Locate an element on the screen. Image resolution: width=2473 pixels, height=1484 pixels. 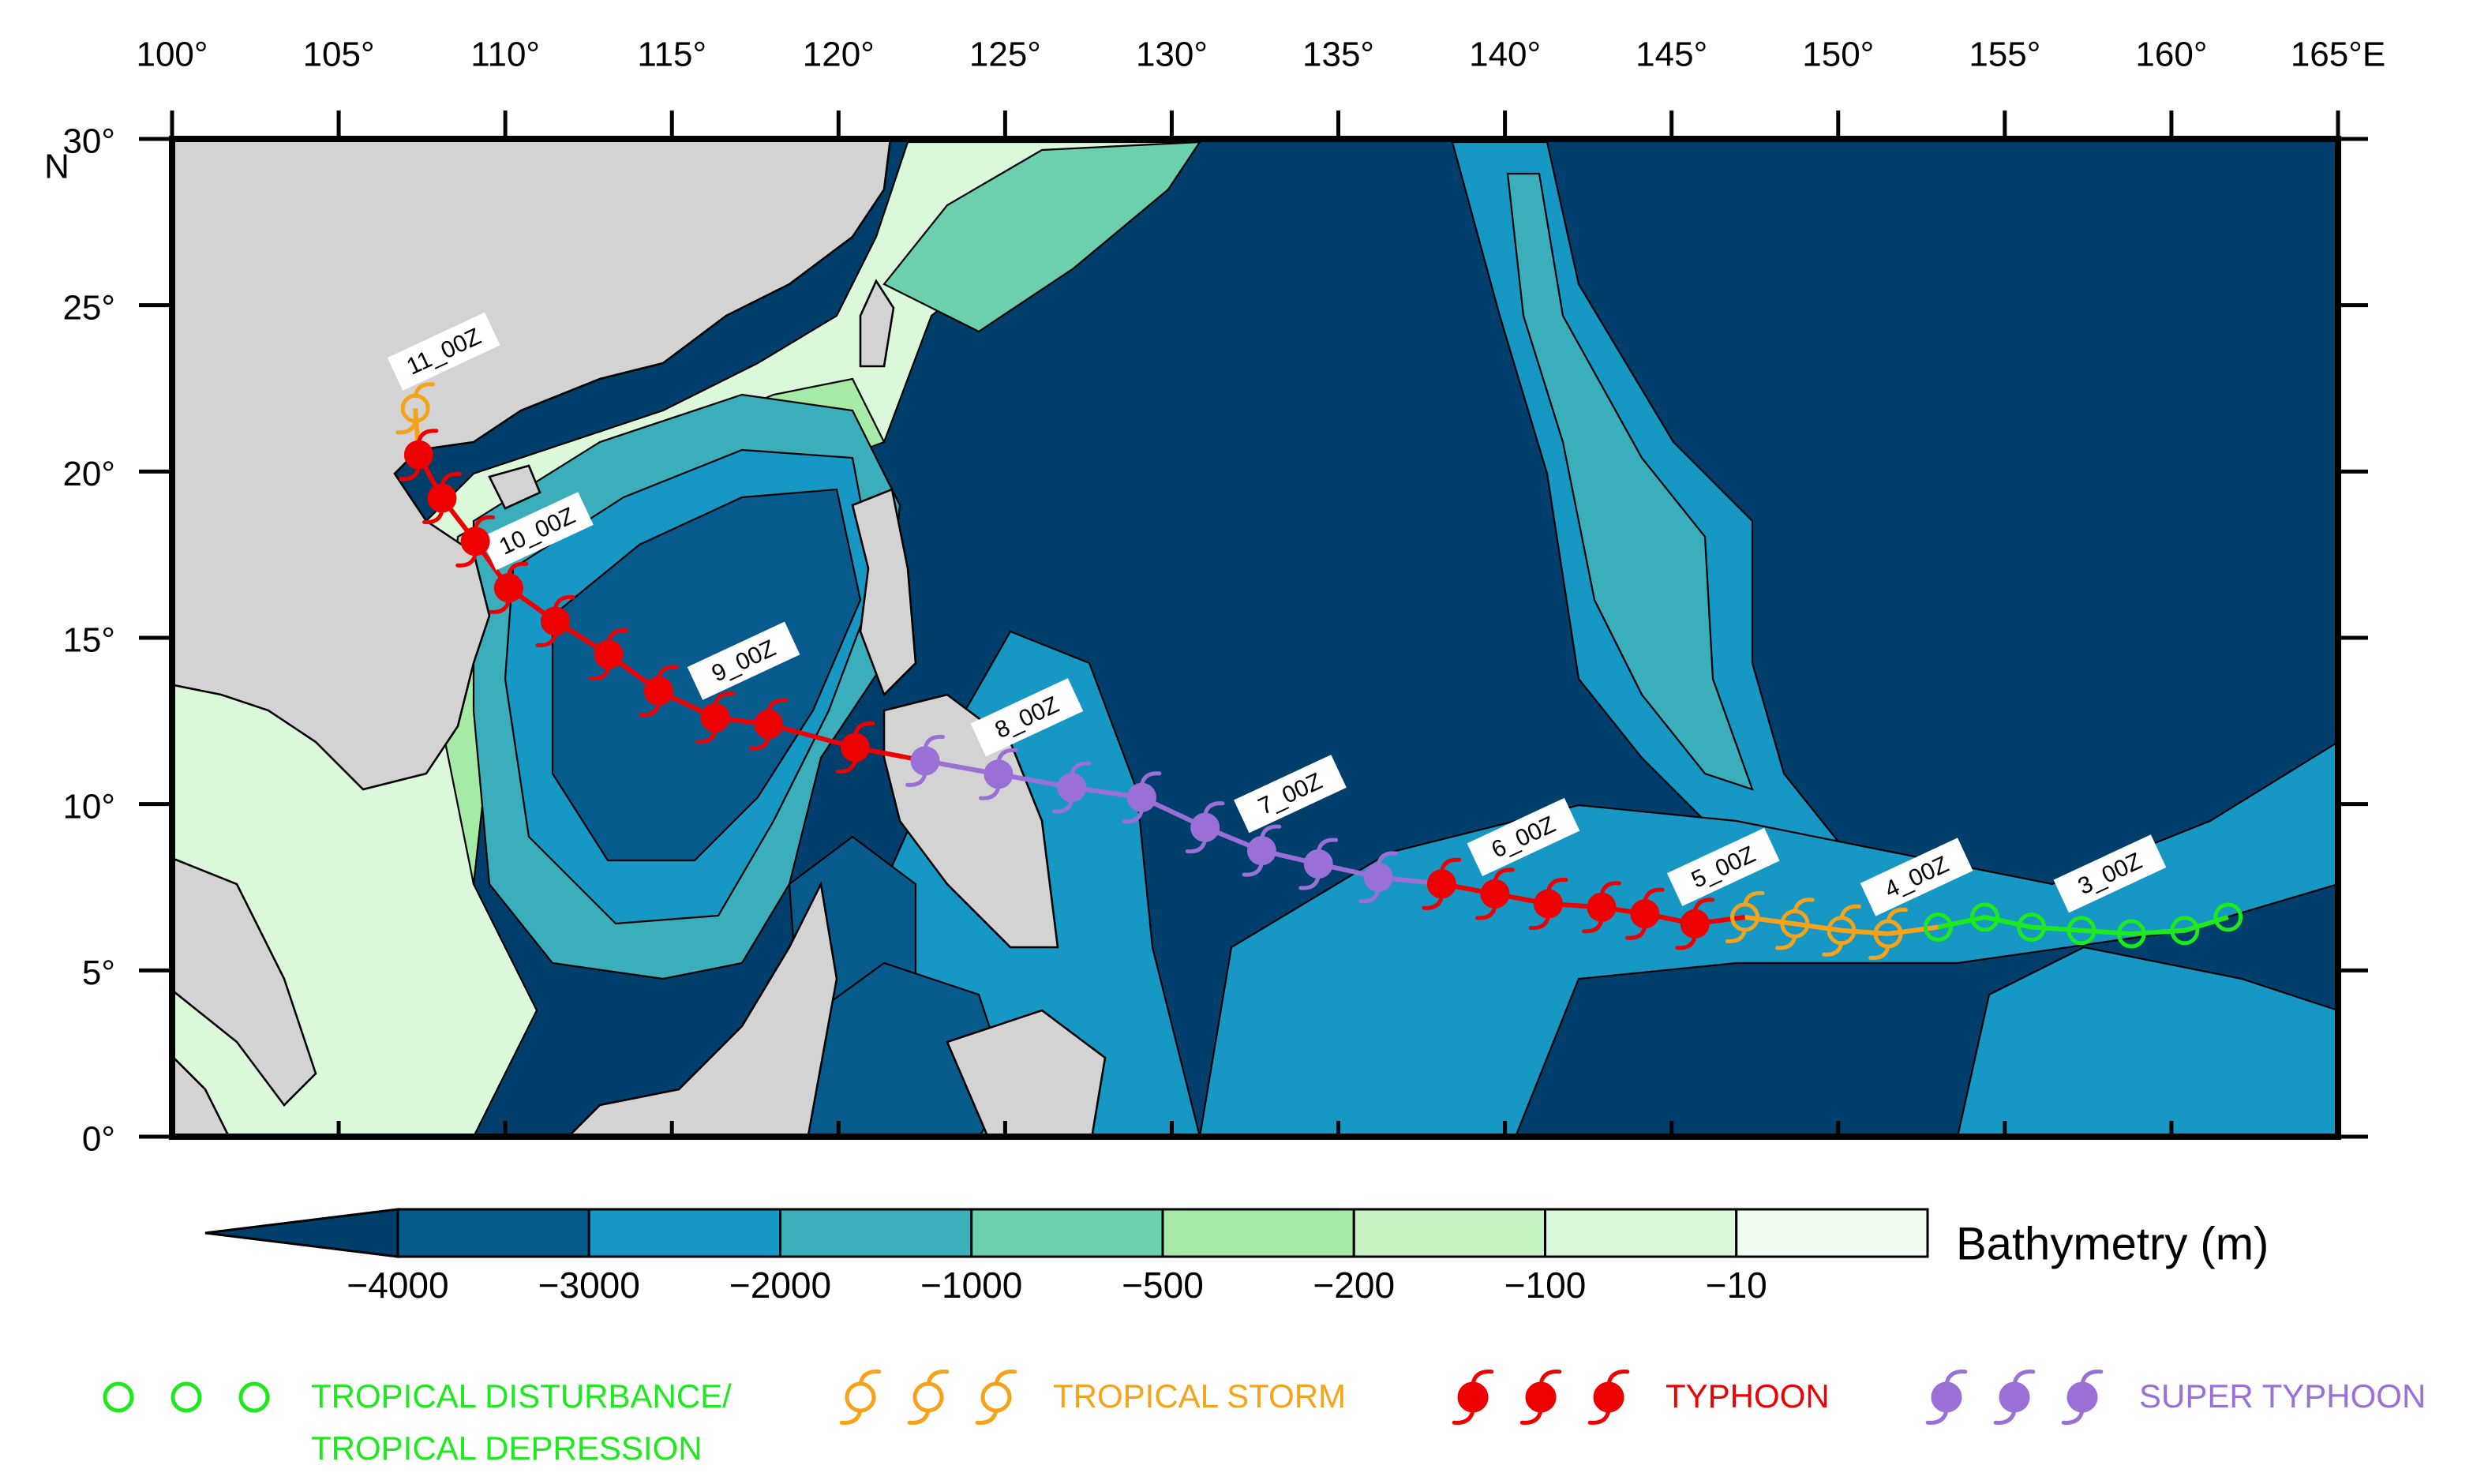
colorbar-label: −2000 is located at coordinates (780, 1285).